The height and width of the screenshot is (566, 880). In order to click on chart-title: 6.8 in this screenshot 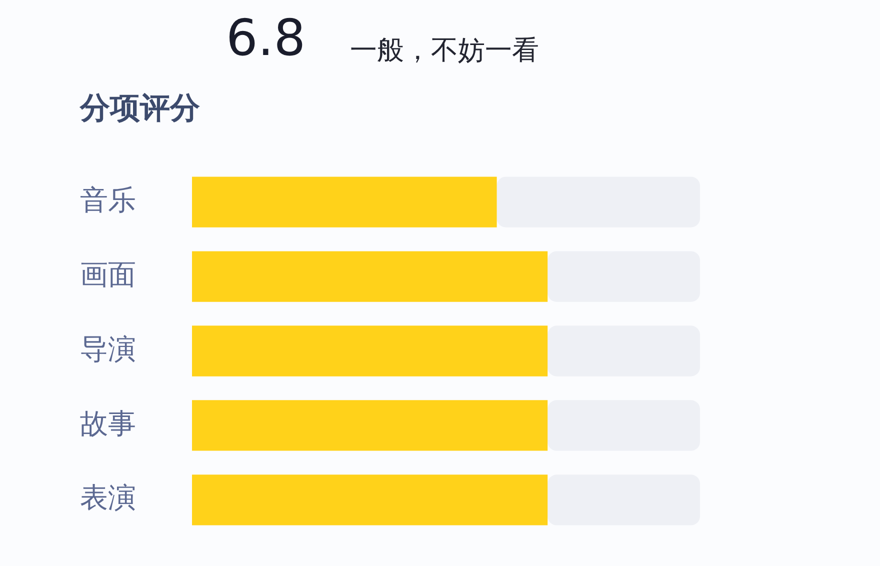, I will do `click(266, 38)`.